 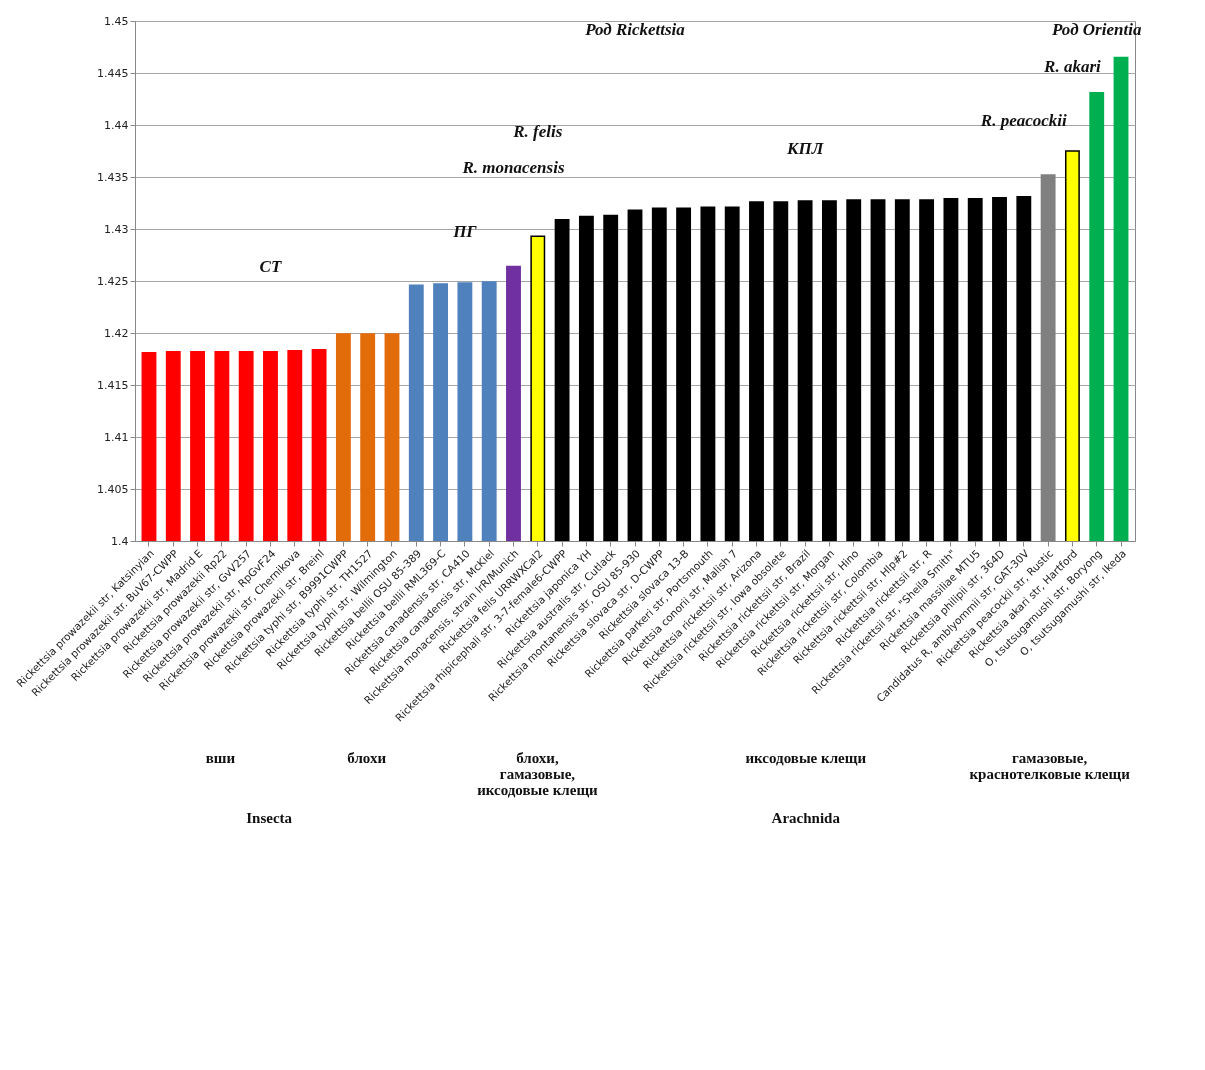 What do you see at coordinates (806, 758) in the screenshot?
I see `text: иксодовые клещи` at bounding box center [806, 758].